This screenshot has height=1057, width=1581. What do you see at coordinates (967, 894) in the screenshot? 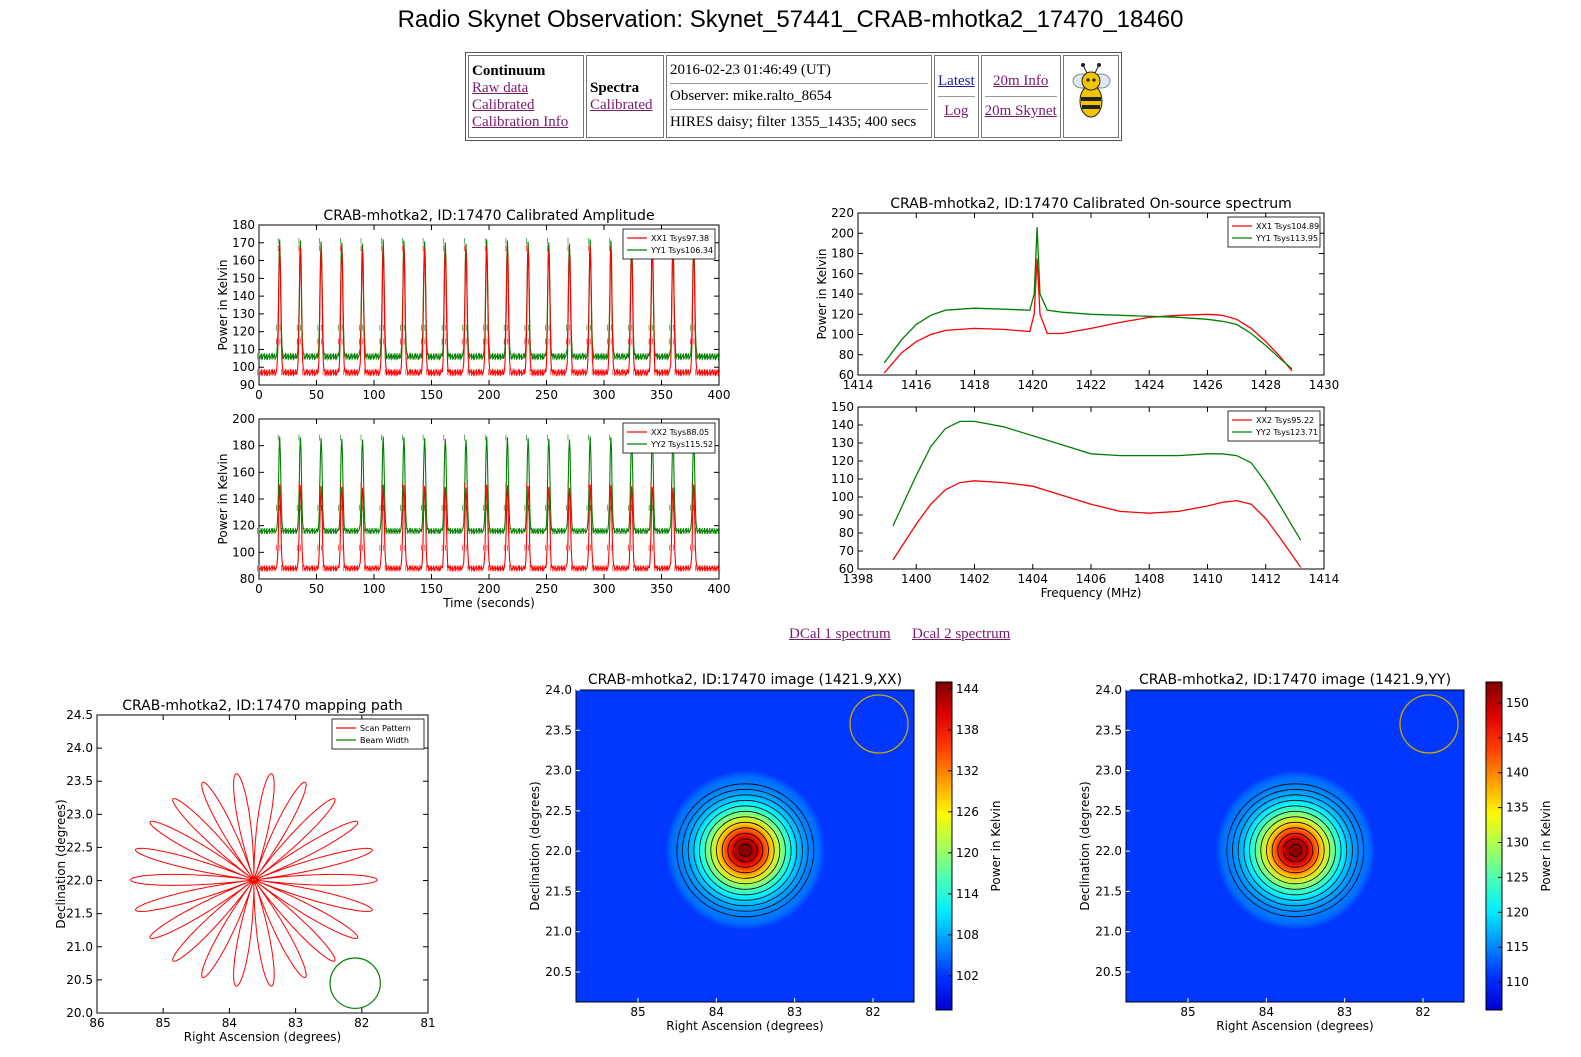
I see `colorbar-tick-label: 114` at bounding box center [967, 894].